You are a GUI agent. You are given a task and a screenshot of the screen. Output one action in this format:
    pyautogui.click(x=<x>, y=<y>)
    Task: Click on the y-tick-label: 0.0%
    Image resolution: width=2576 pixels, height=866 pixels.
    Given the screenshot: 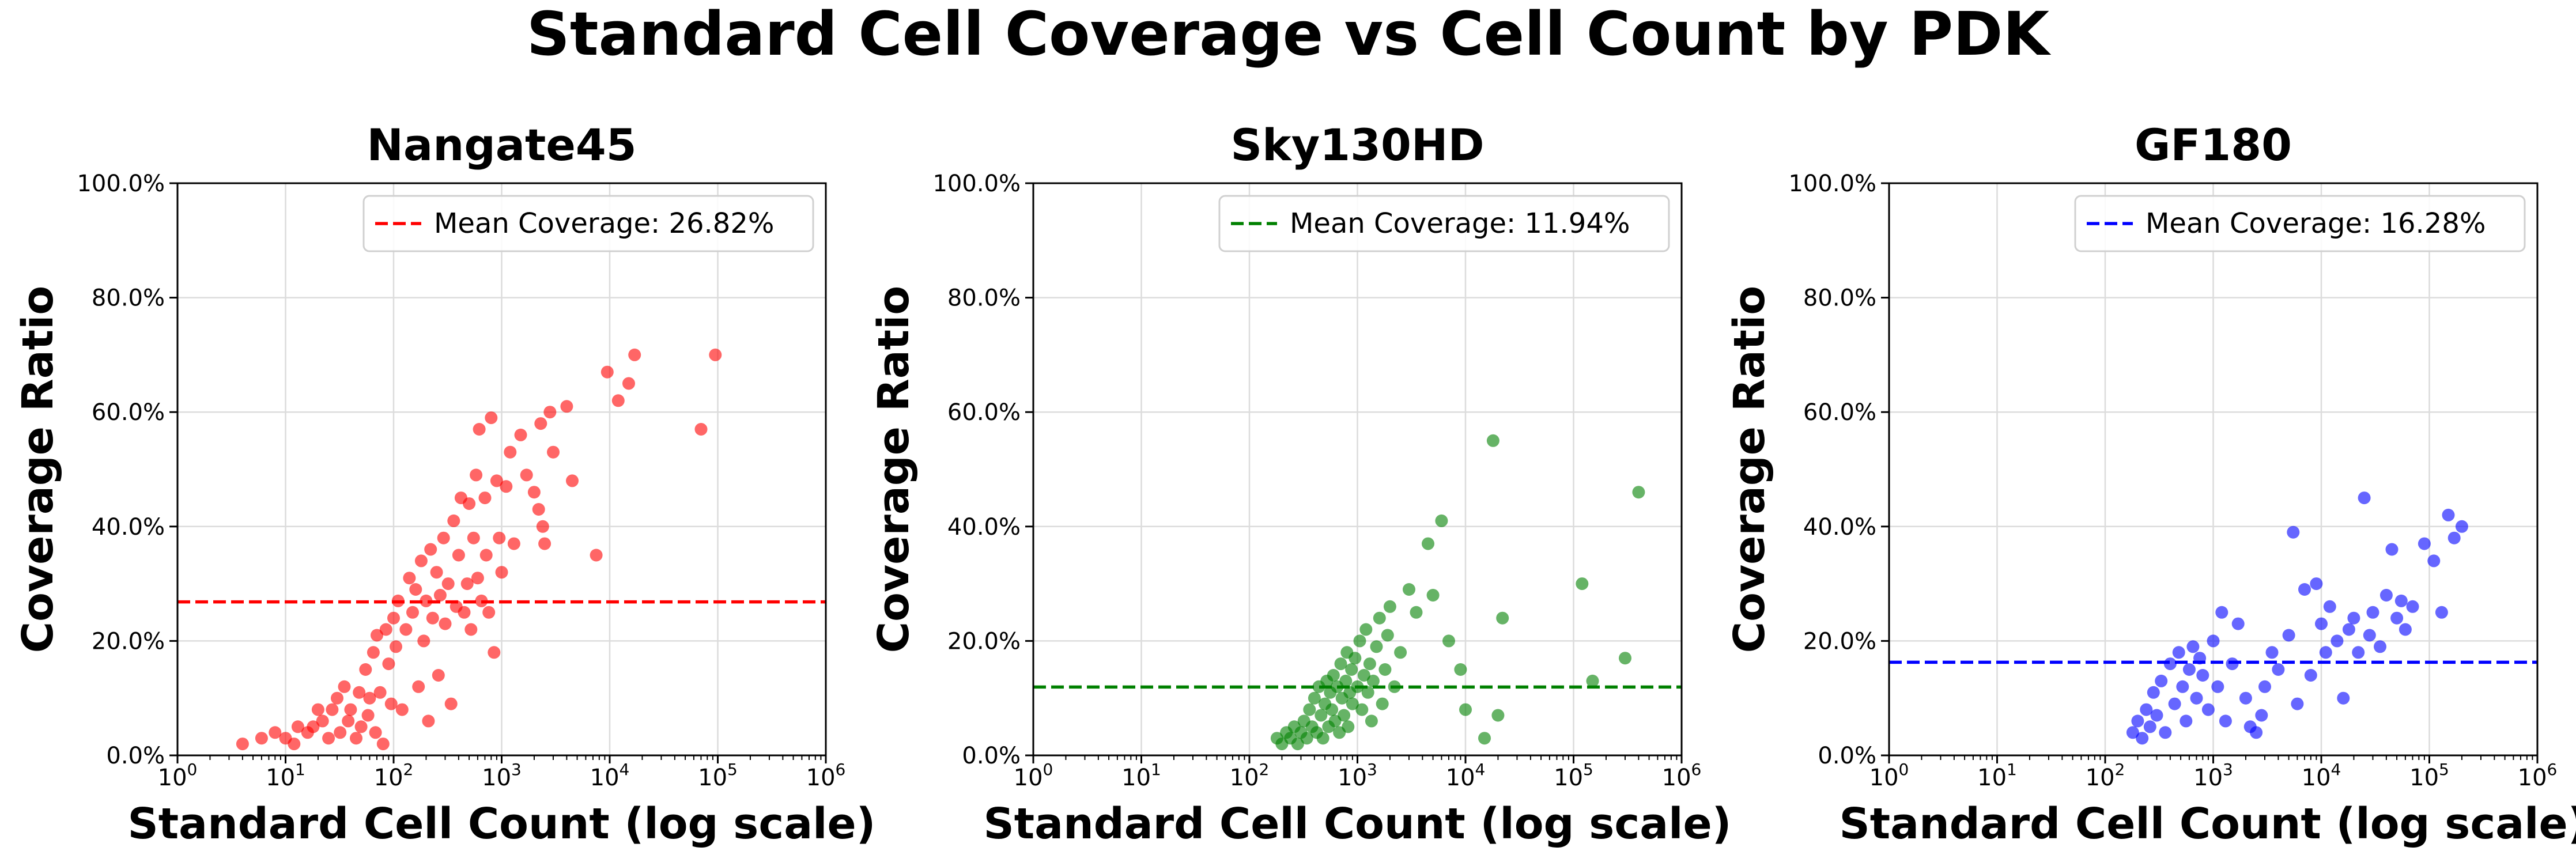 What is the action you would take?
    pyautogui.click(x=135, y=756)
    